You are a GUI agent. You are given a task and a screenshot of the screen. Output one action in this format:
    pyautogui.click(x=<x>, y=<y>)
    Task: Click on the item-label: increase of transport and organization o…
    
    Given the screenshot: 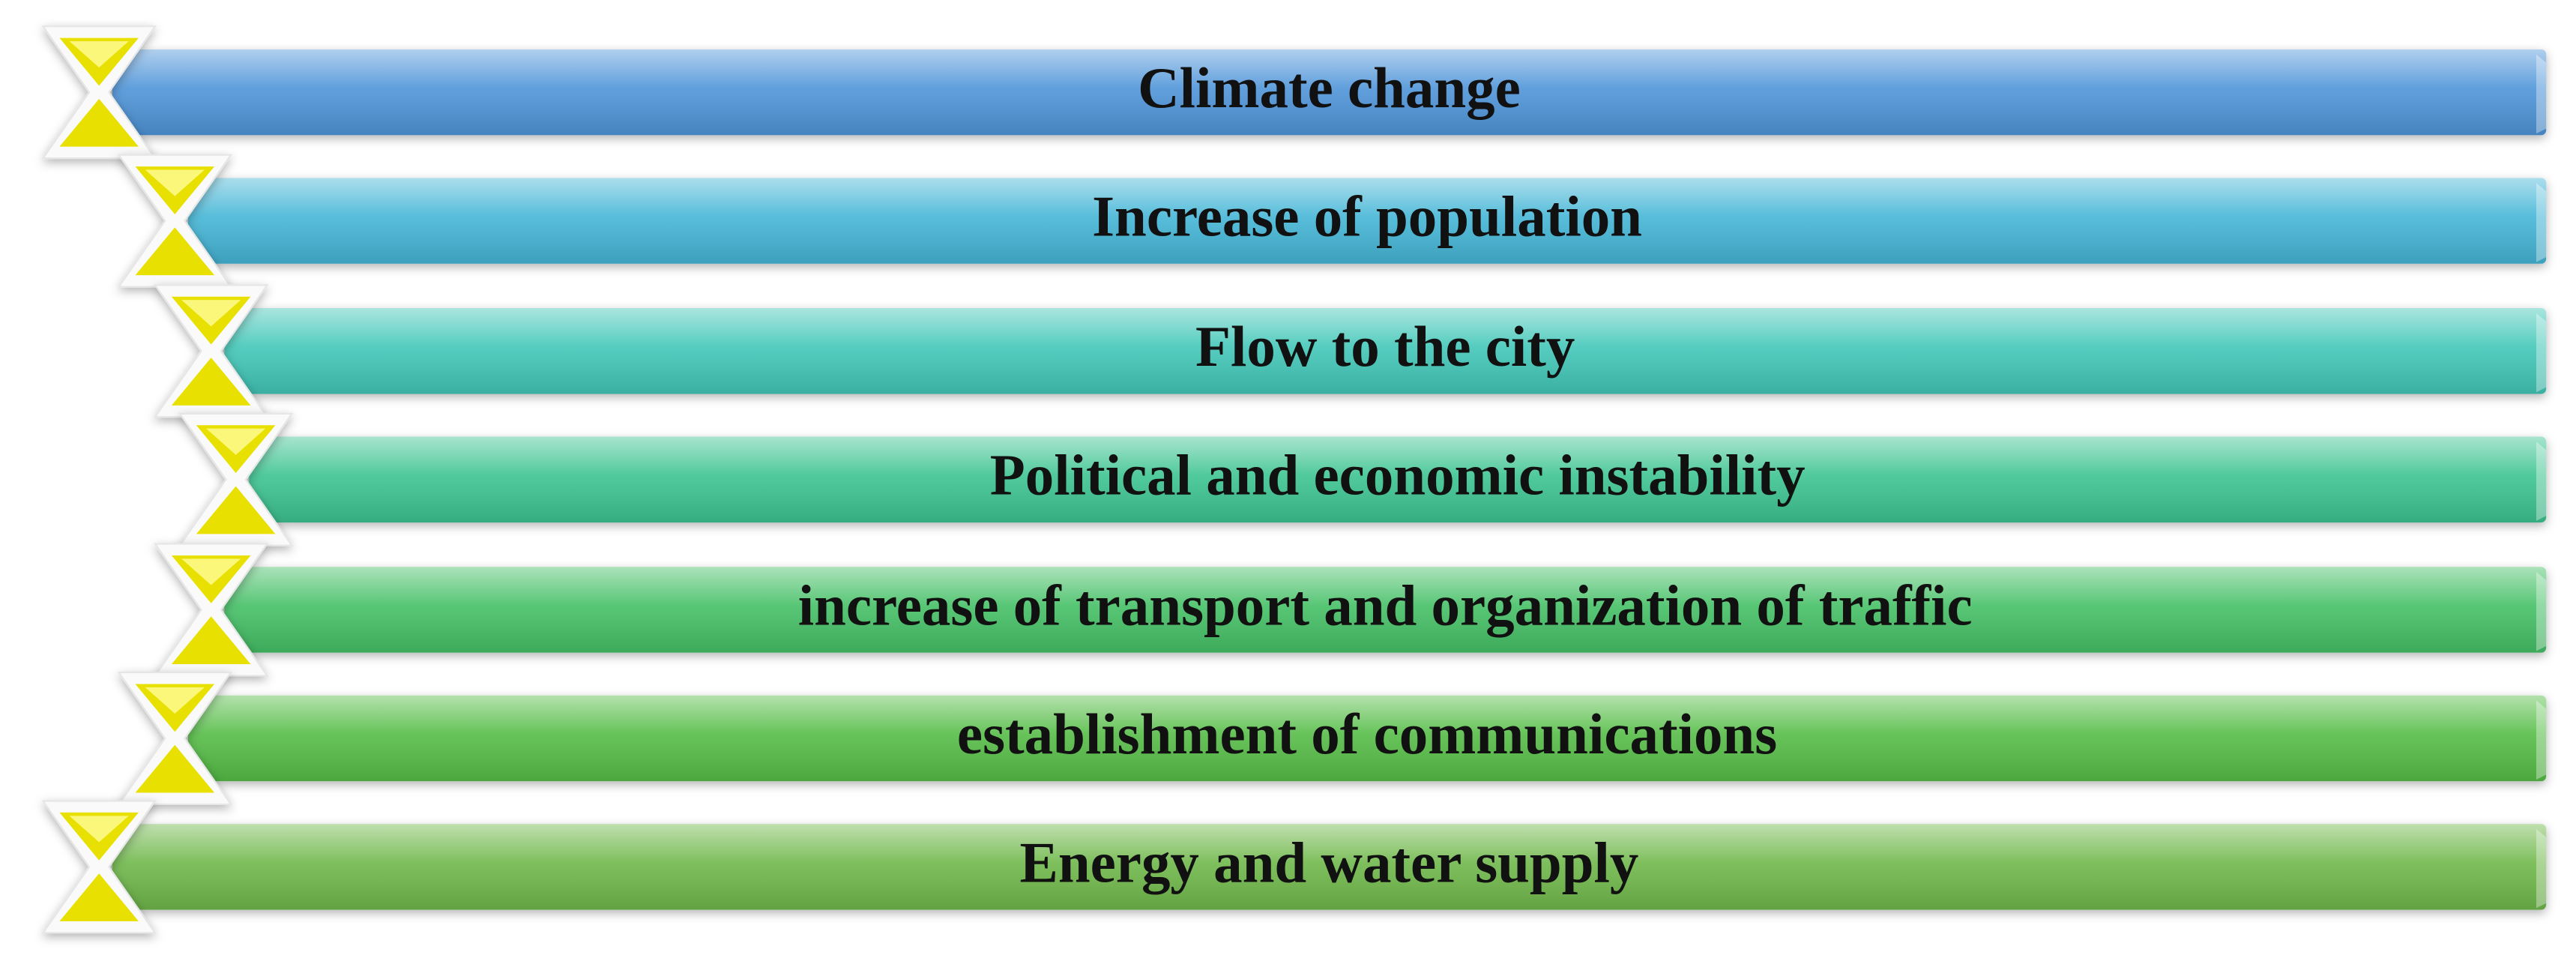 What is the action you would take?
    pyautogui.click(x=1386, y=605)
    